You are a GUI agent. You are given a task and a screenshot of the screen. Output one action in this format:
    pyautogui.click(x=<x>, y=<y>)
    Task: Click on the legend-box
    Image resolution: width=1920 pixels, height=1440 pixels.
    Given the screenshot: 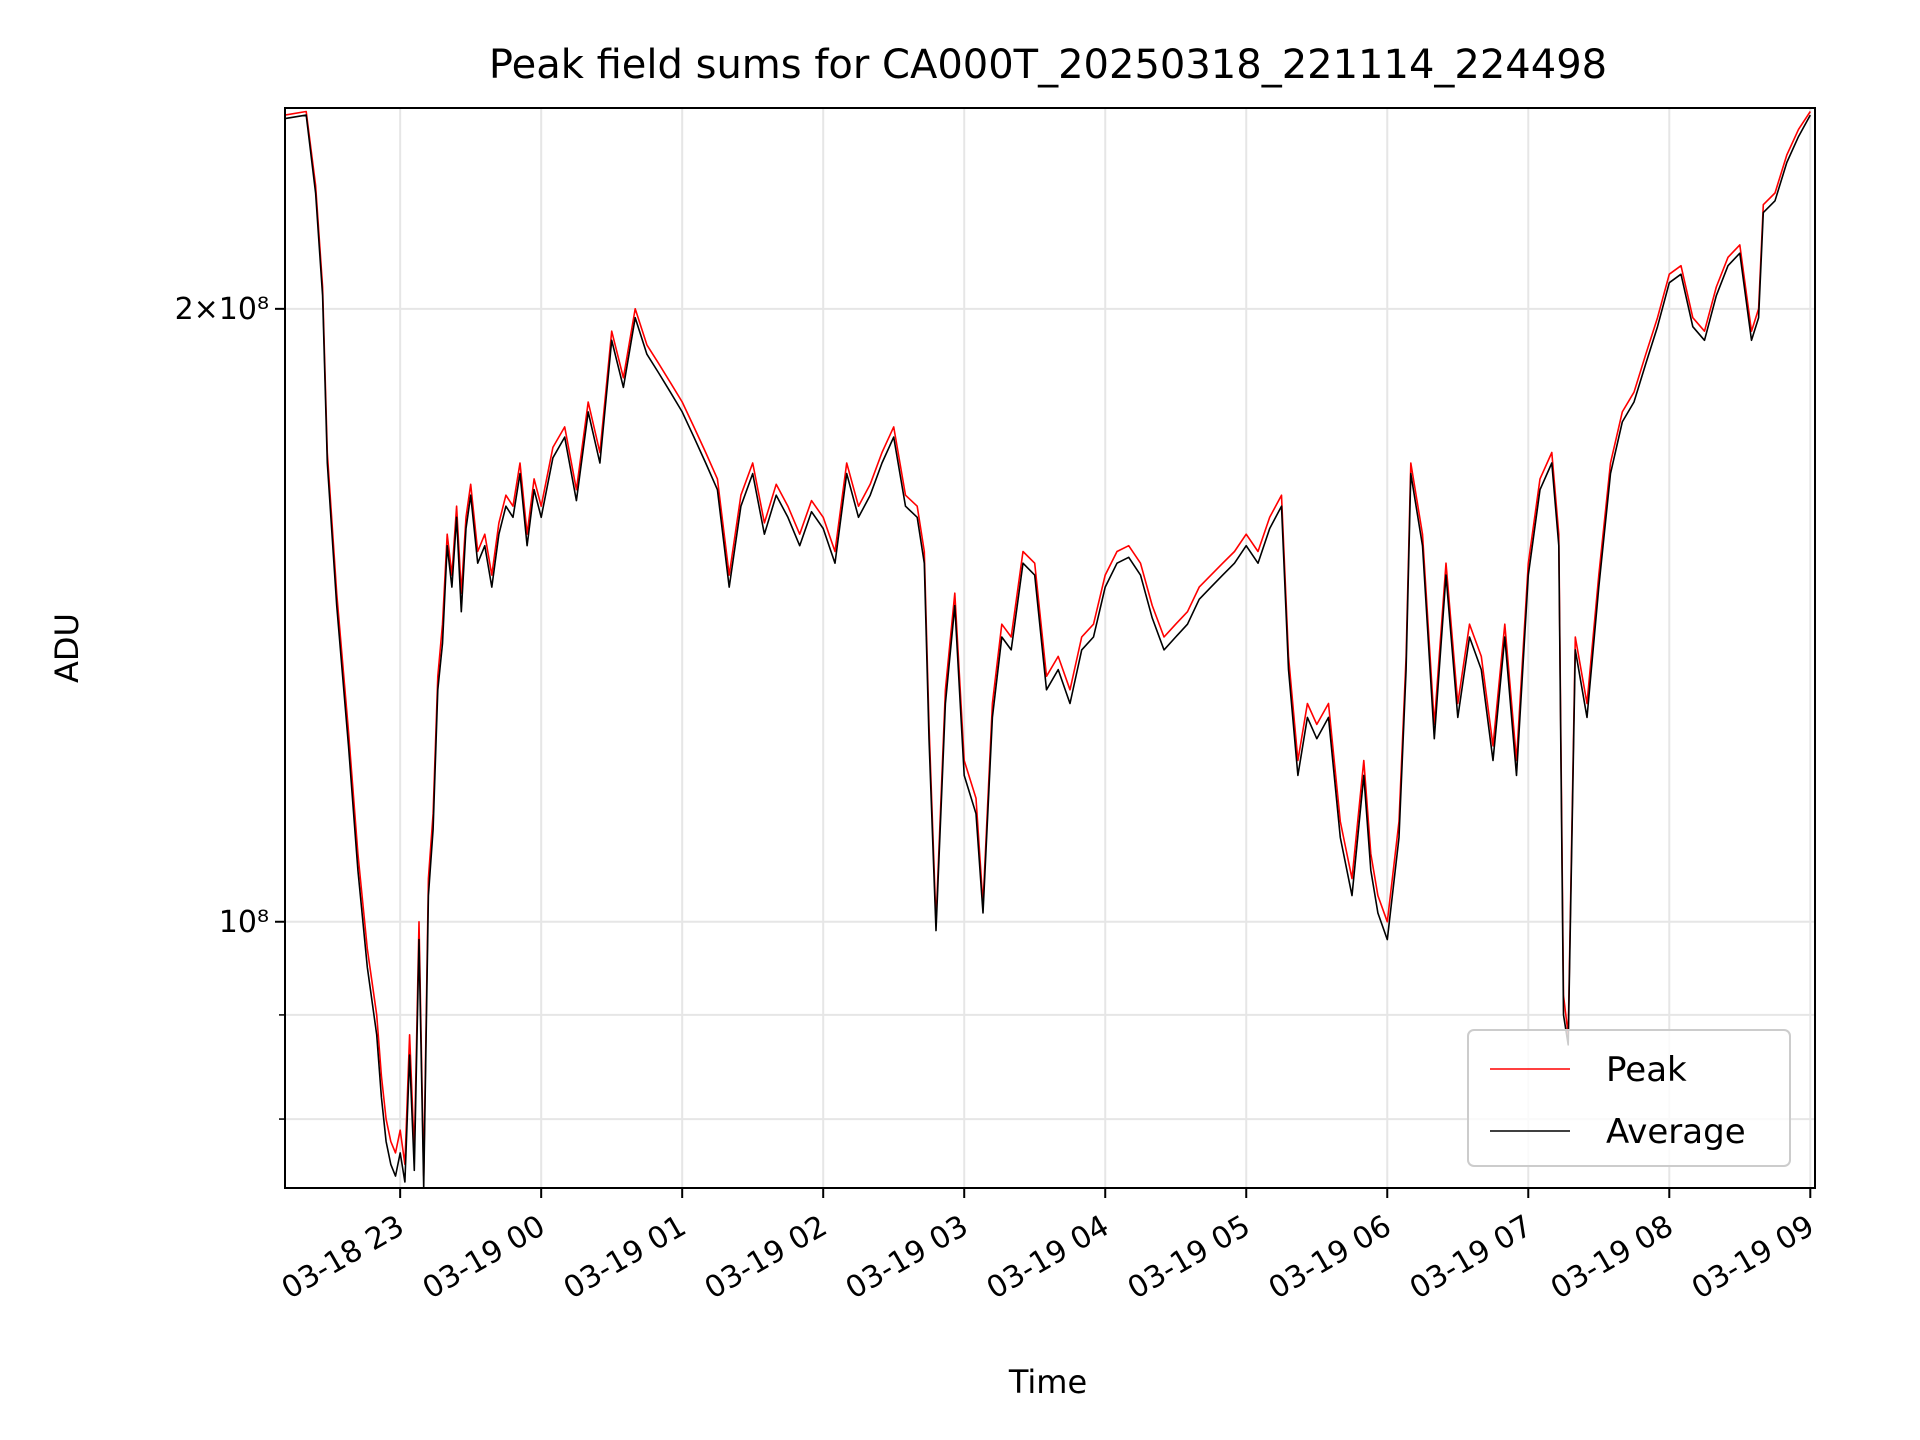 What is the action you would take?
    pyautogui.click(x=1629, y=1098)
    